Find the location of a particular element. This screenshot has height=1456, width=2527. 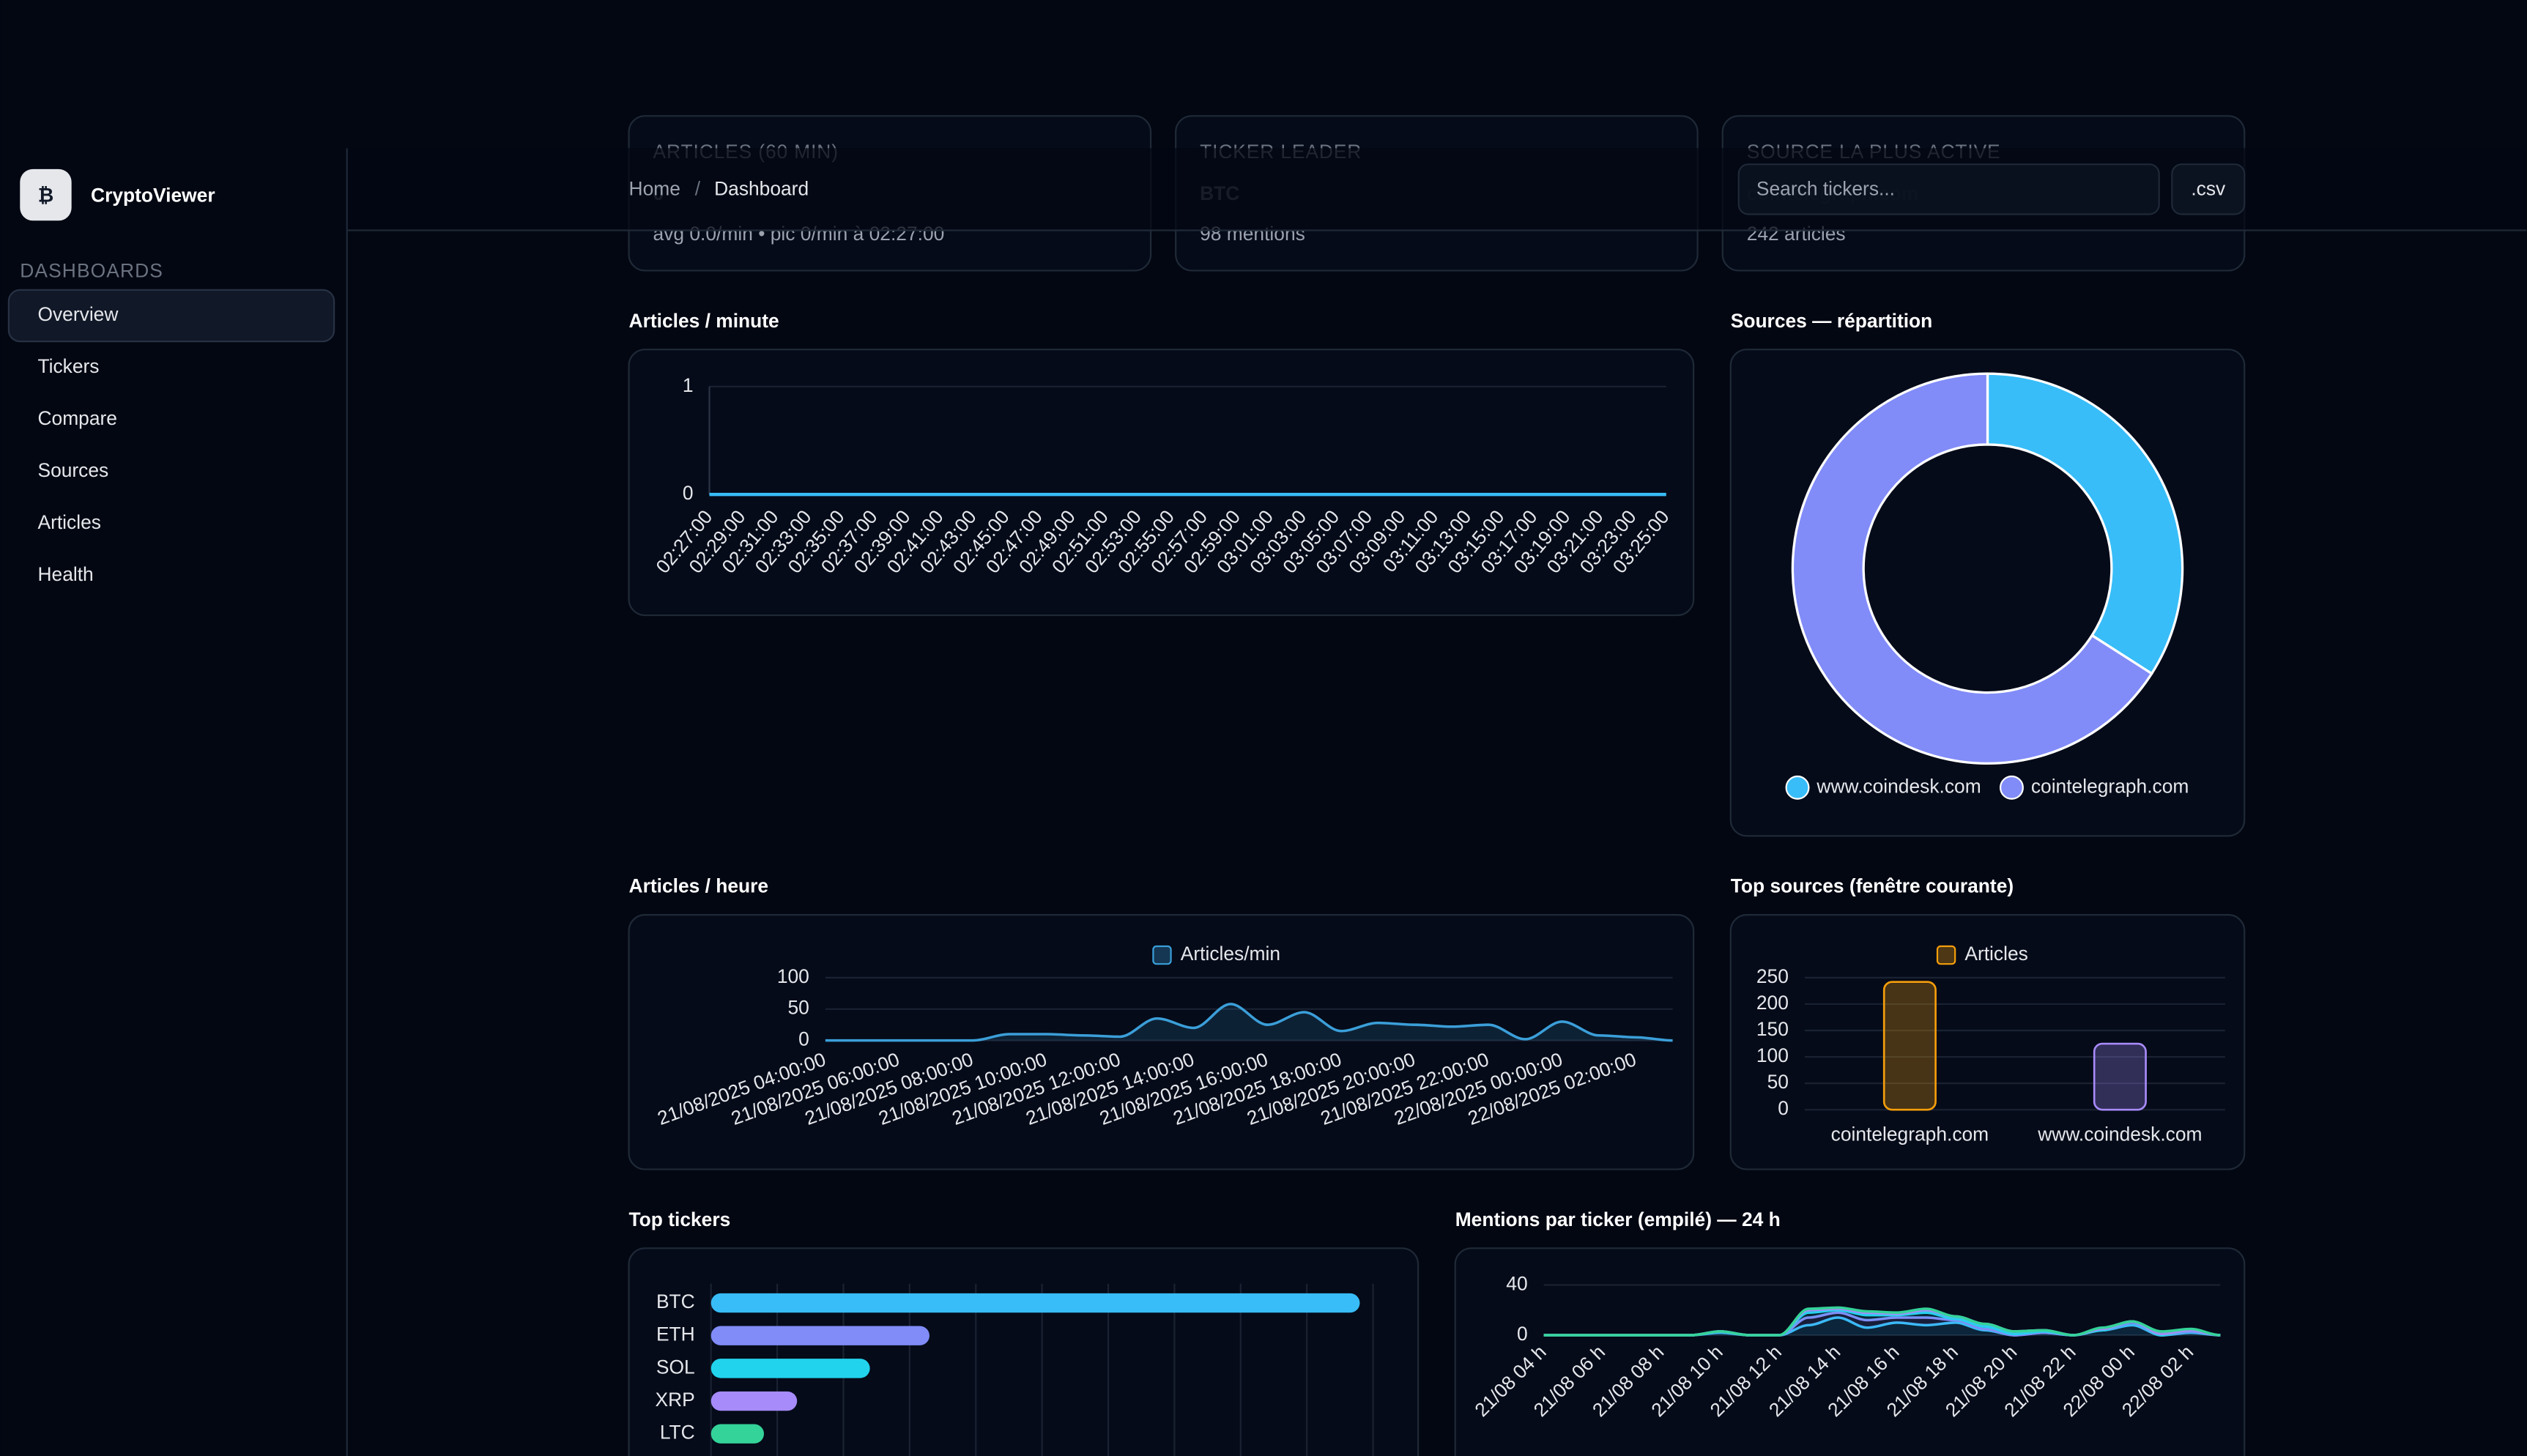

chart-title: Mentions par ticker (empilé) — 24 h is located at coordinates (1618, 1219).